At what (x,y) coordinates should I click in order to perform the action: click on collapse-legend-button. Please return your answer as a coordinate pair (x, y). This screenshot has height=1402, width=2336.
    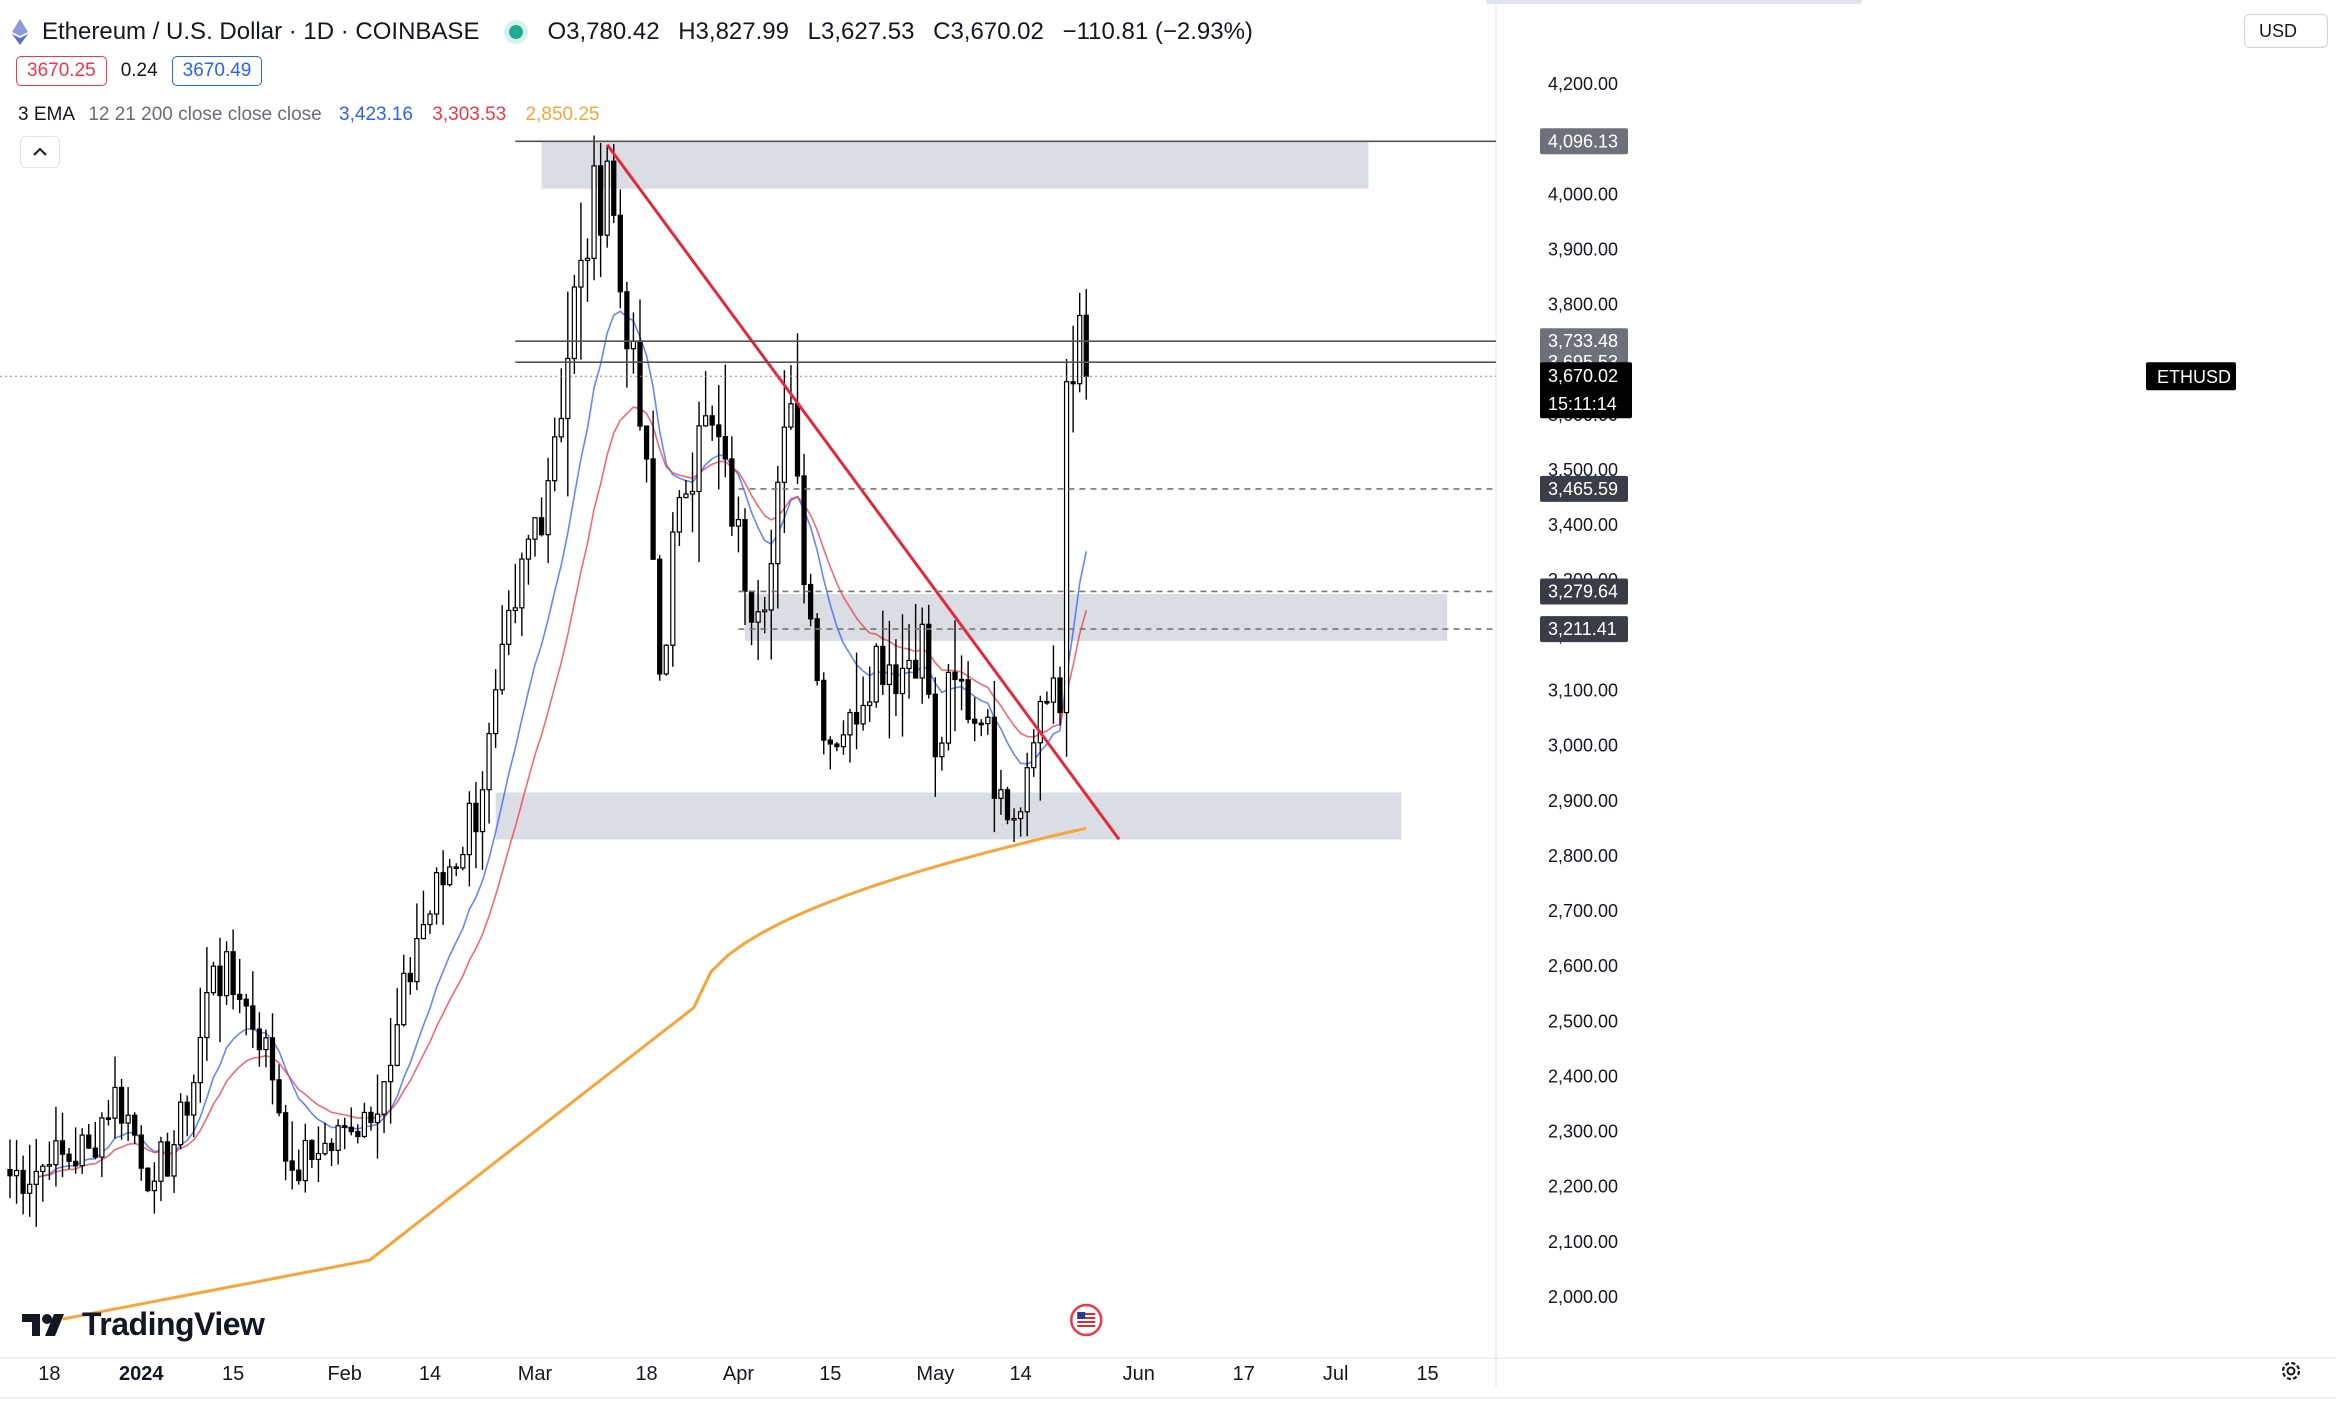
    Looking at the image, I should click on (40, 152).